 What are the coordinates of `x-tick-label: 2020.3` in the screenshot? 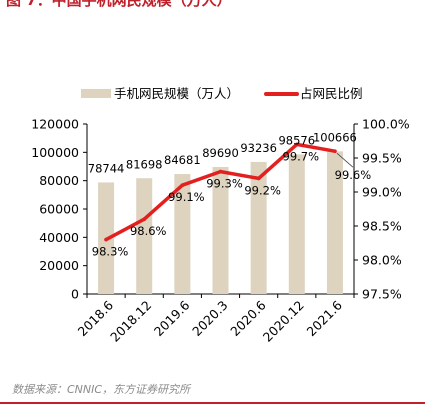 It's located at (210, 319).